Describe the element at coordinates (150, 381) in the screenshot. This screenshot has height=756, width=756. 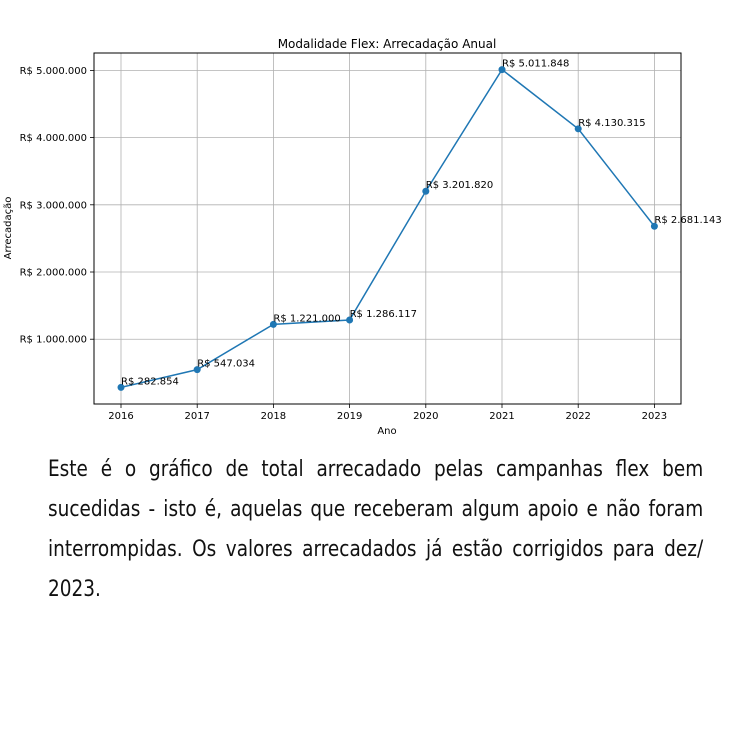
I see `data-label: R$ 282.854` at that location.